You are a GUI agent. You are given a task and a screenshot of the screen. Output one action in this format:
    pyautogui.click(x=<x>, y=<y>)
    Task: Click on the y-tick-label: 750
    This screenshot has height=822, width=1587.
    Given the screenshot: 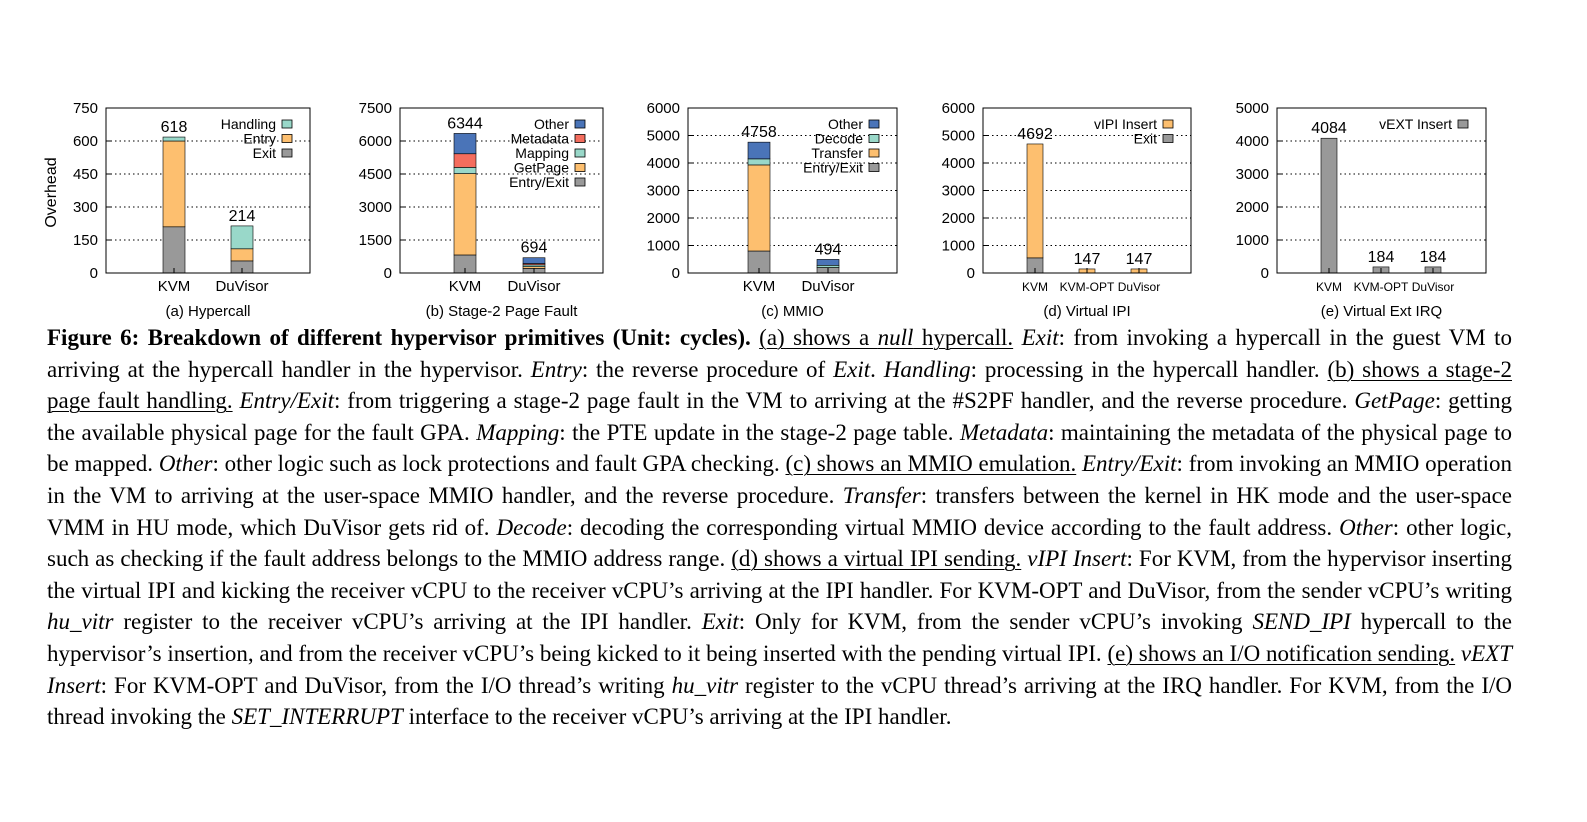 What is the action you would take?
    pyautogui.click(x=85, y=108)
    